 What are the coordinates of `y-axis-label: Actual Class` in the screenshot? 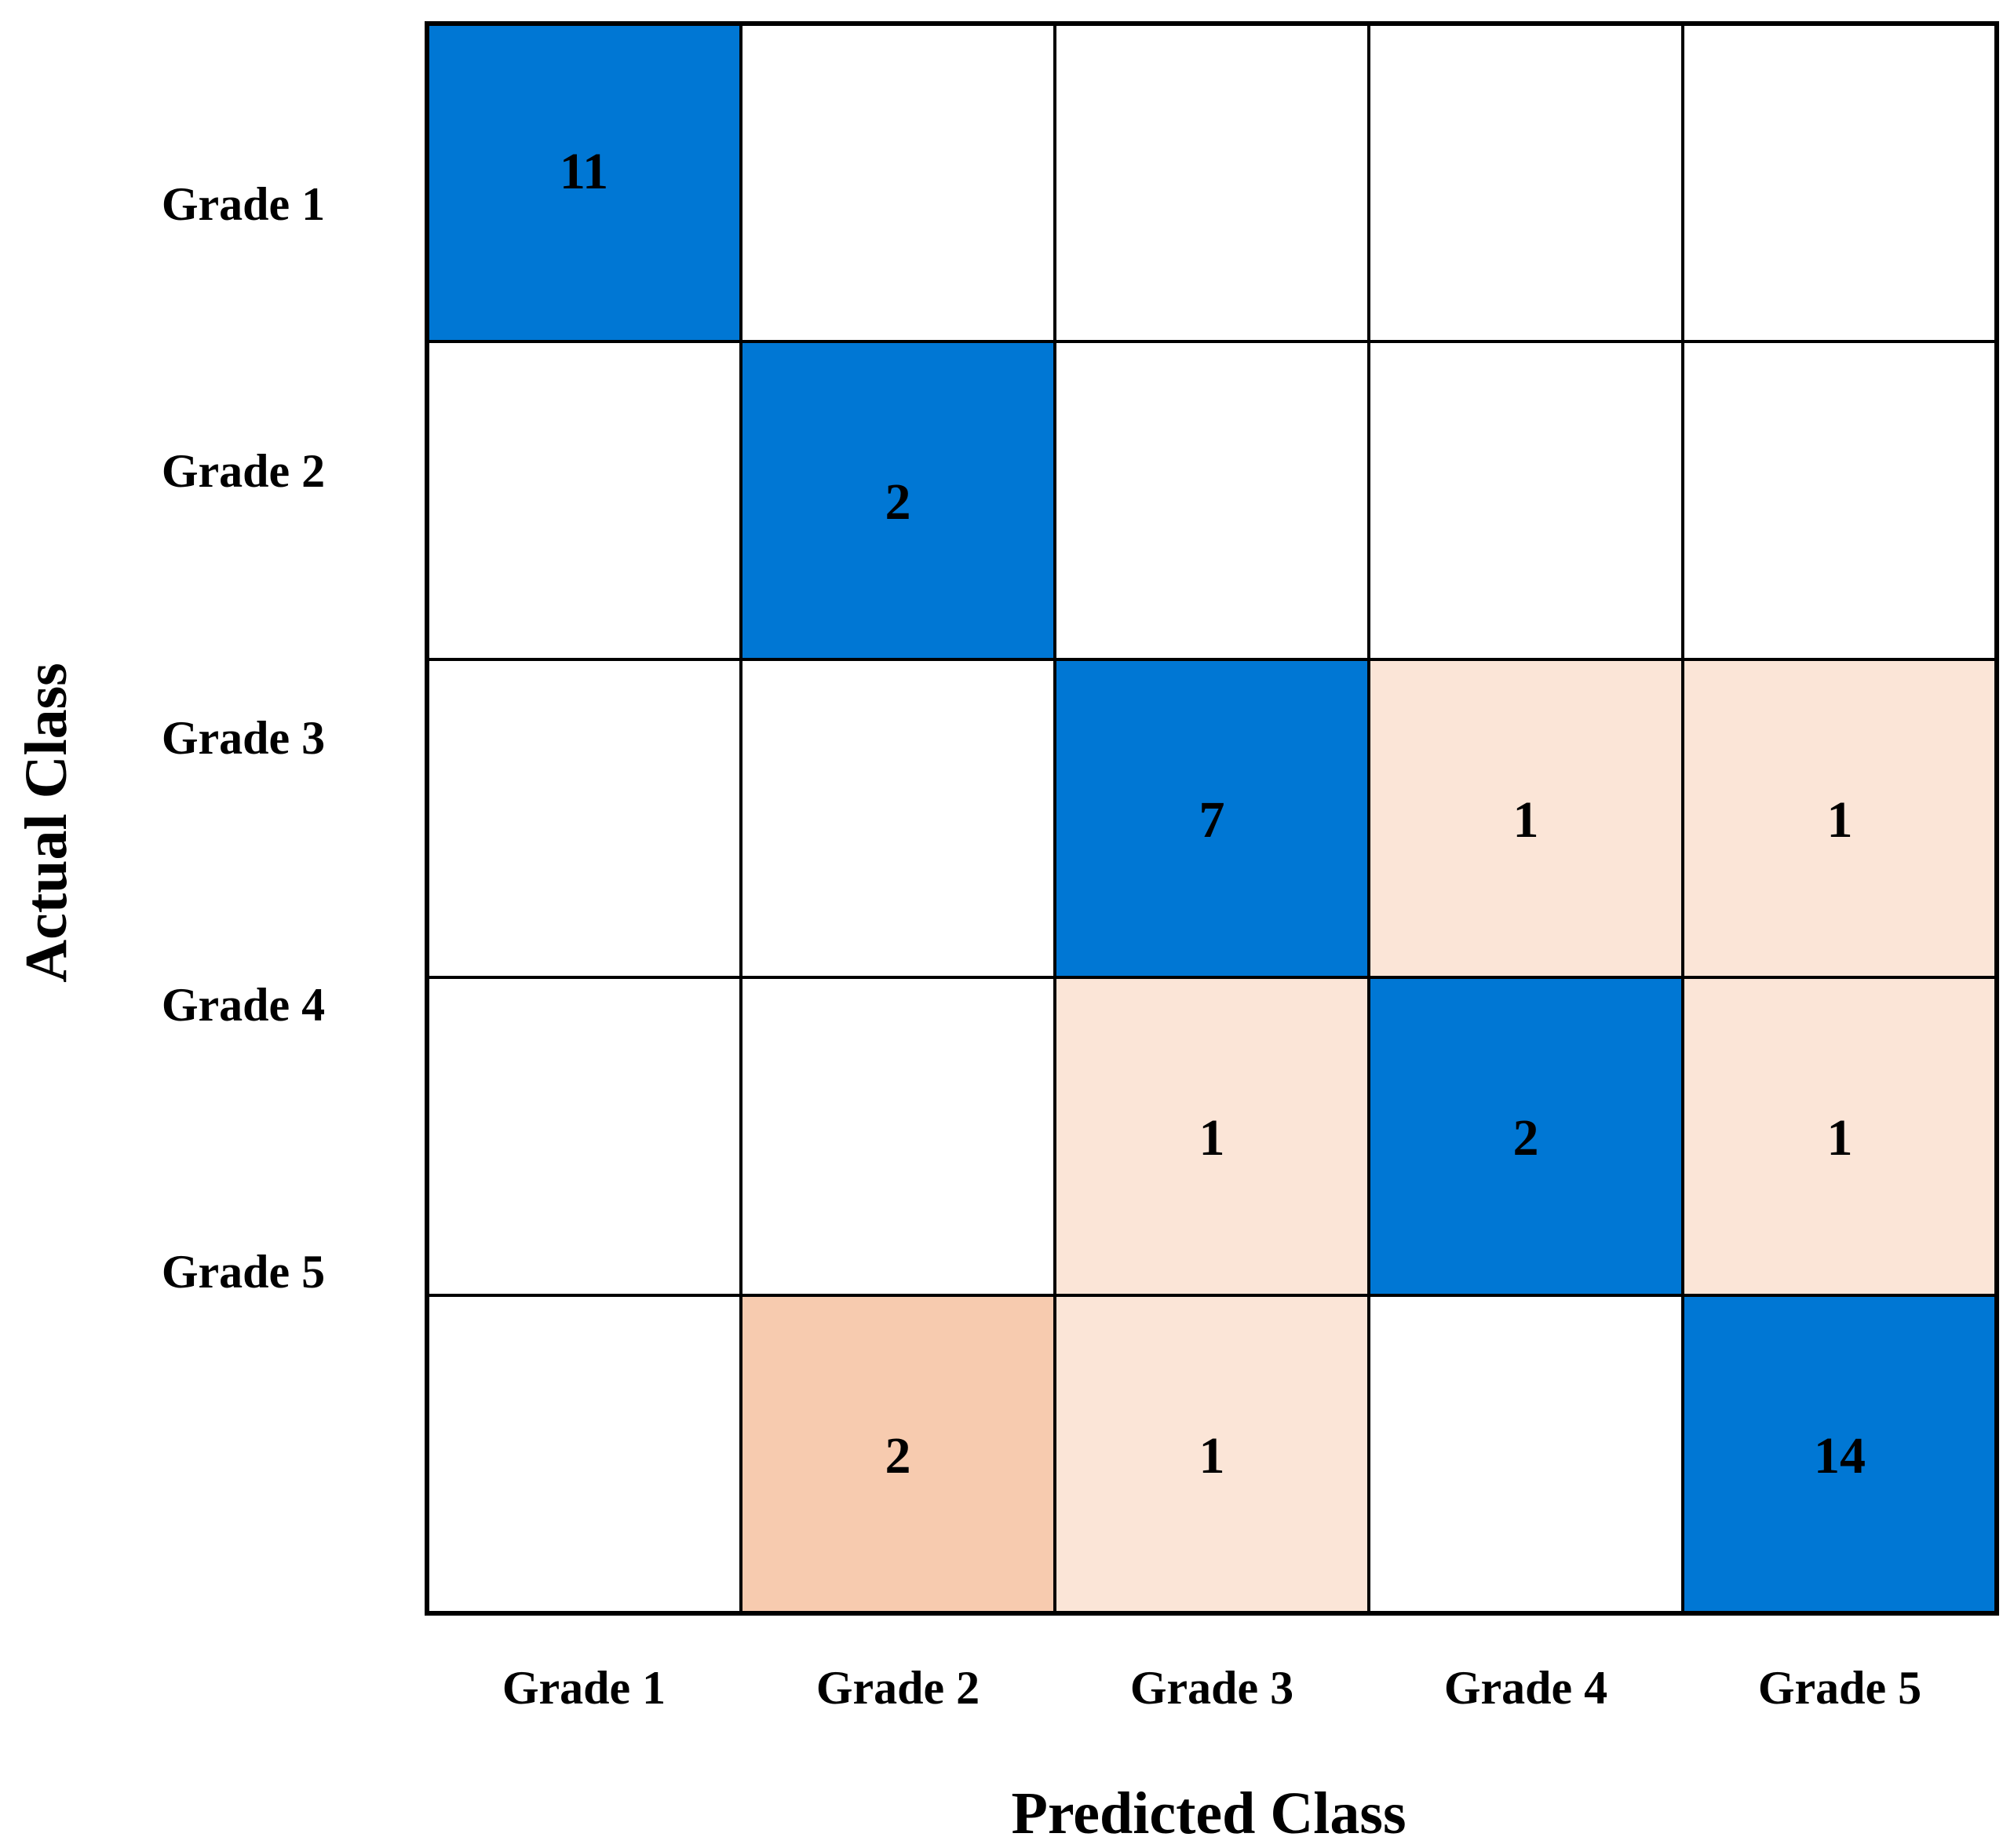 It's located at (46, 822).